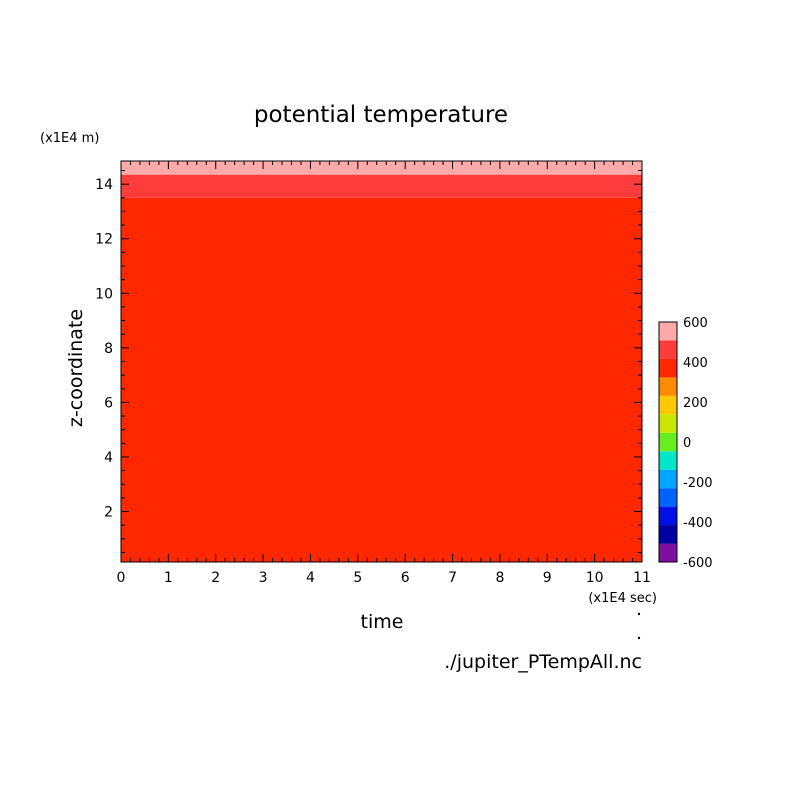 Image resolution: width=804 pixels, height=804 pixels. What do you see at coordinates (168, 578) in the screenshot?
I see `x-tick-label: 1` at bounding box center [168, 578].